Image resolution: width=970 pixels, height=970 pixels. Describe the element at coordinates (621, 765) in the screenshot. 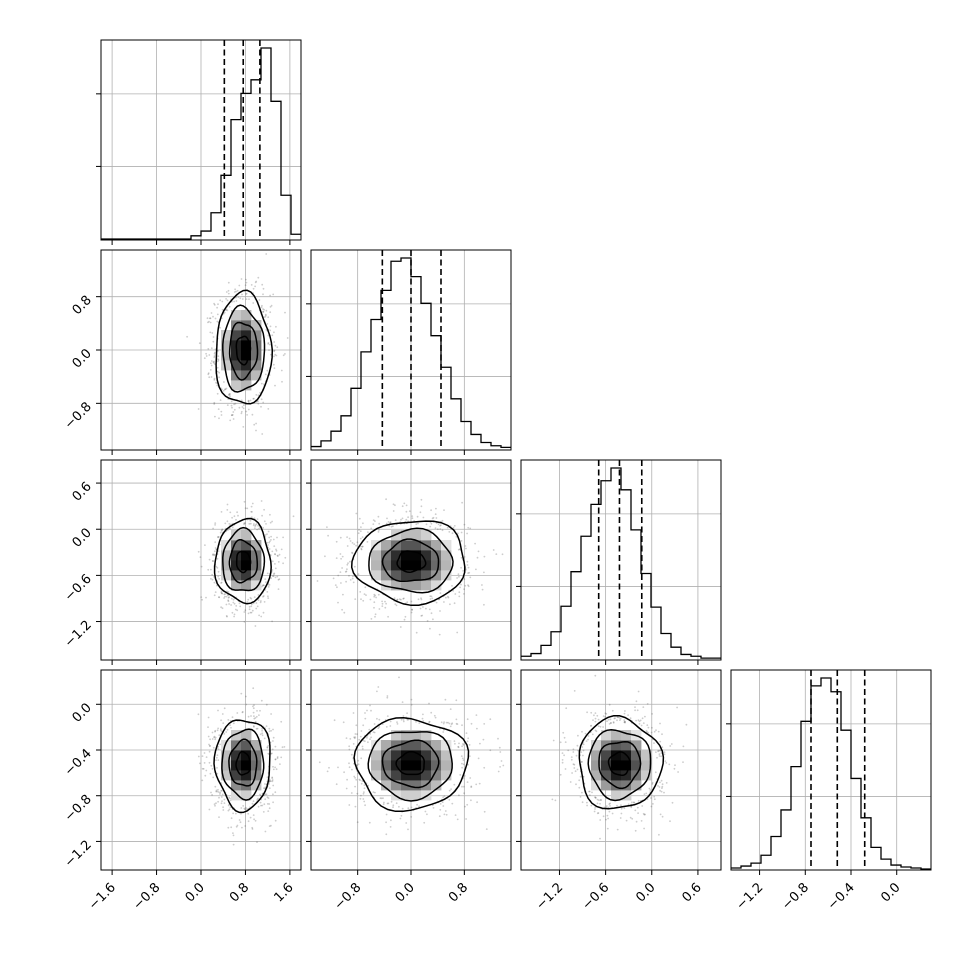

I see `density-blocks` at that location.